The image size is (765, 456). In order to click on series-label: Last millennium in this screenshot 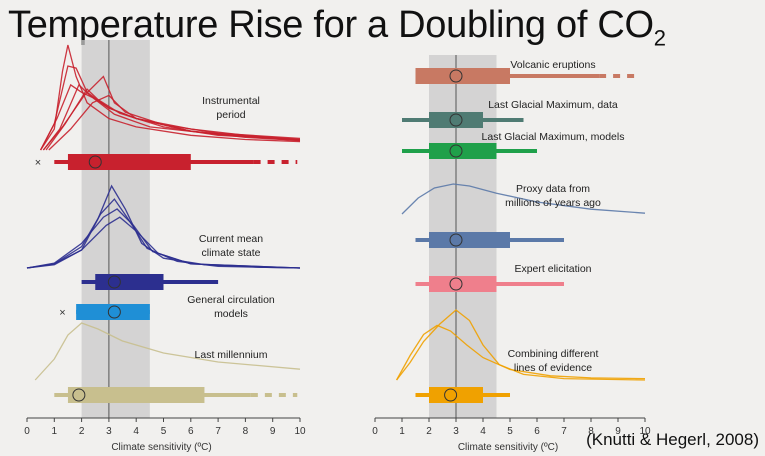, I will do `click(231, 355)`.